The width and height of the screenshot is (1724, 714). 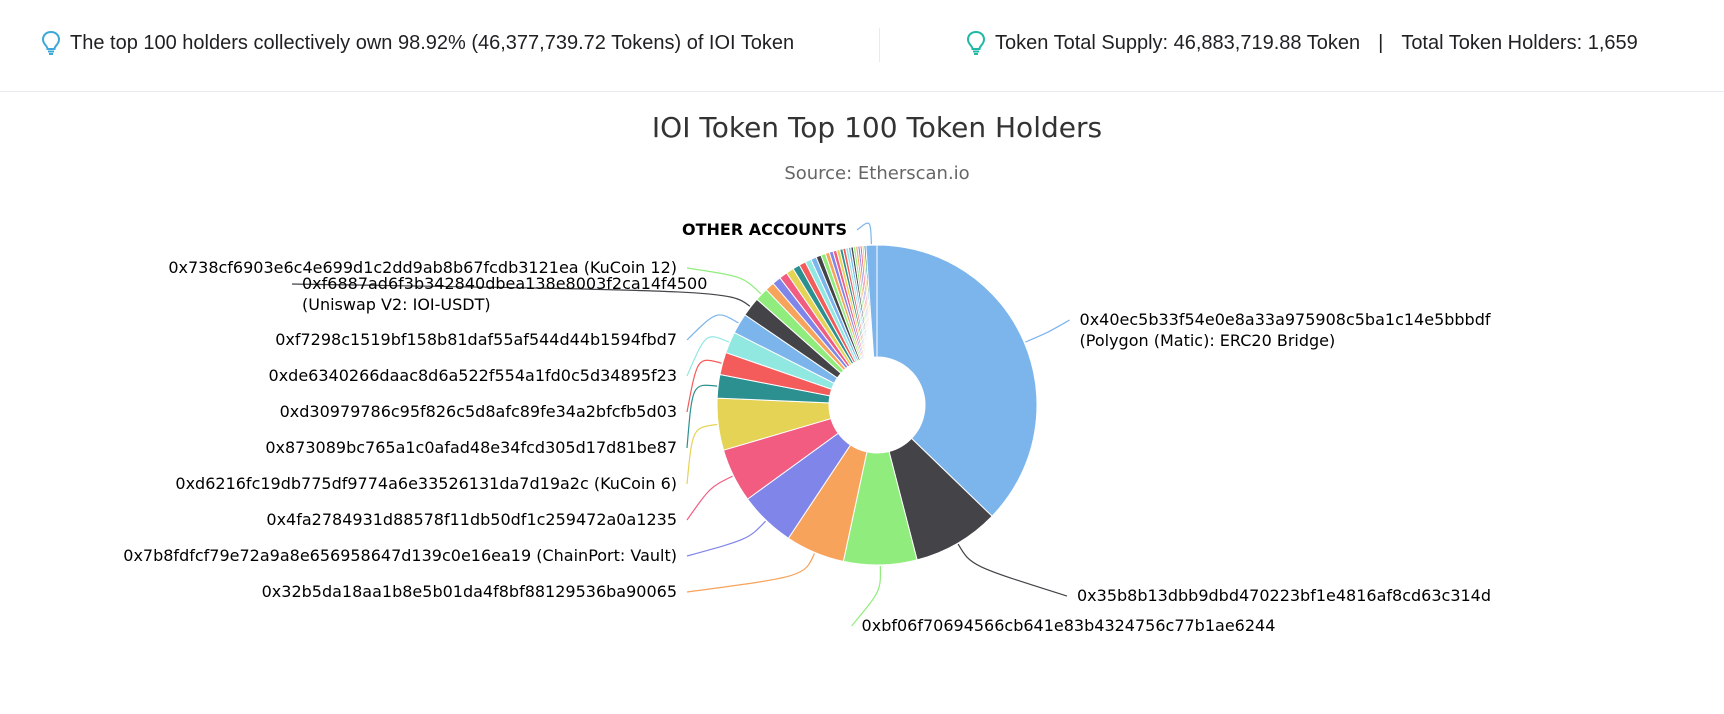 What do you see at coordinates (876, 173) in the screenshot?
I see `chart-subtitle: Source: Etherscan.io` at bounding box center [876, 173].